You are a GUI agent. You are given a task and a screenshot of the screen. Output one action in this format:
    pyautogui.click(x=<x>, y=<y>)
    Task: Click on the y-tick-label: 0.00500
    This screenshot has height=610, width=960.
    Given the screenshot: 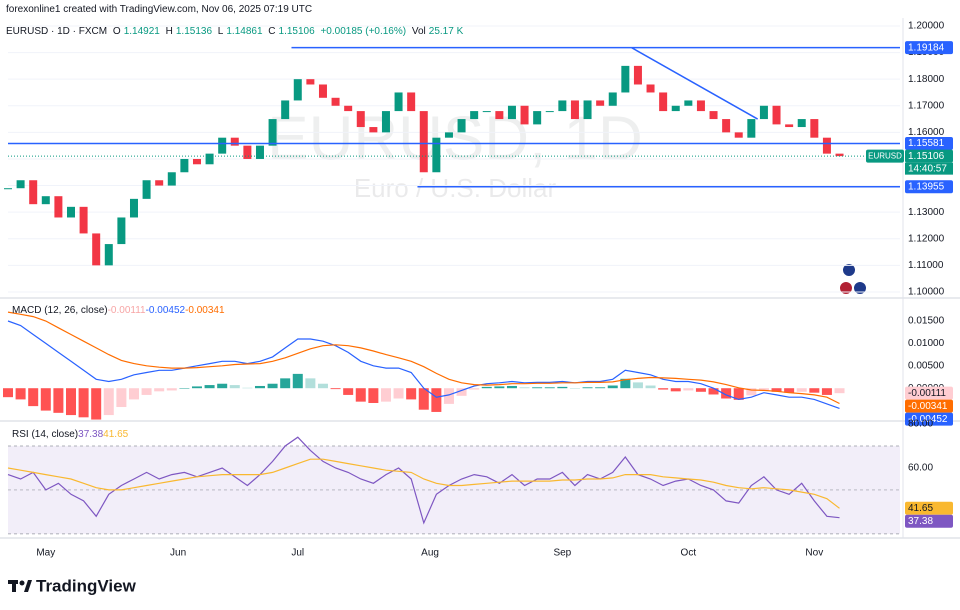 What is the action you would take?
    pyautogui.click(x=926, y=365)
    